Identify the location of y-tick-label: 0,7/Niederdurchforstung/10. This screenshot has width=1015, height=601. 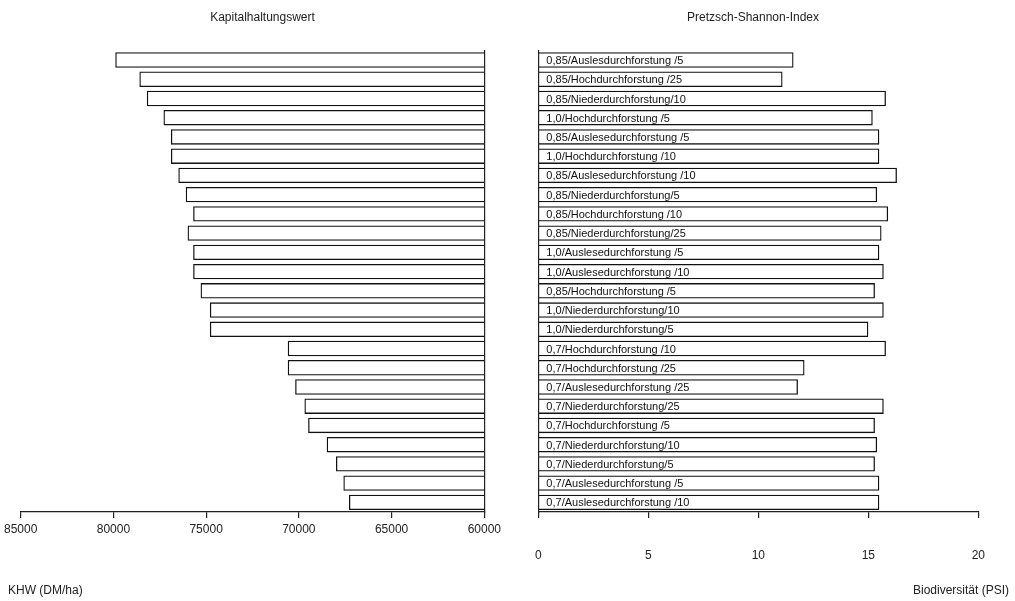
(613, 444).